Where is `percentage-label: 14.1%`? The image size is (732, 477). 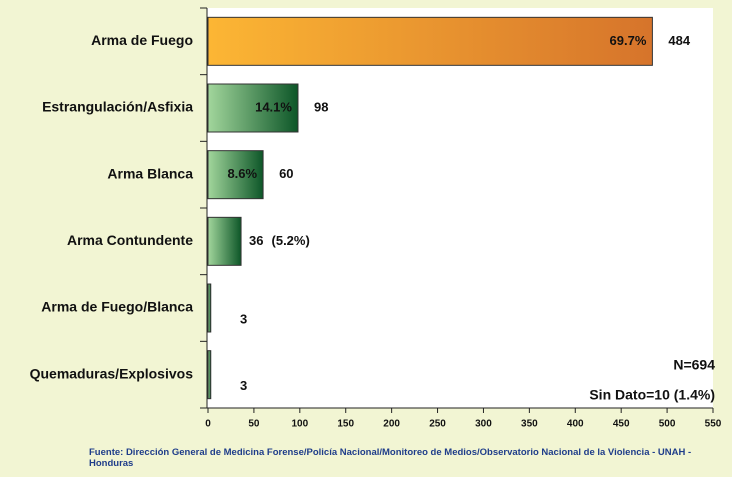 percentage-label: 14.1% is located at coordinates (273, 106).